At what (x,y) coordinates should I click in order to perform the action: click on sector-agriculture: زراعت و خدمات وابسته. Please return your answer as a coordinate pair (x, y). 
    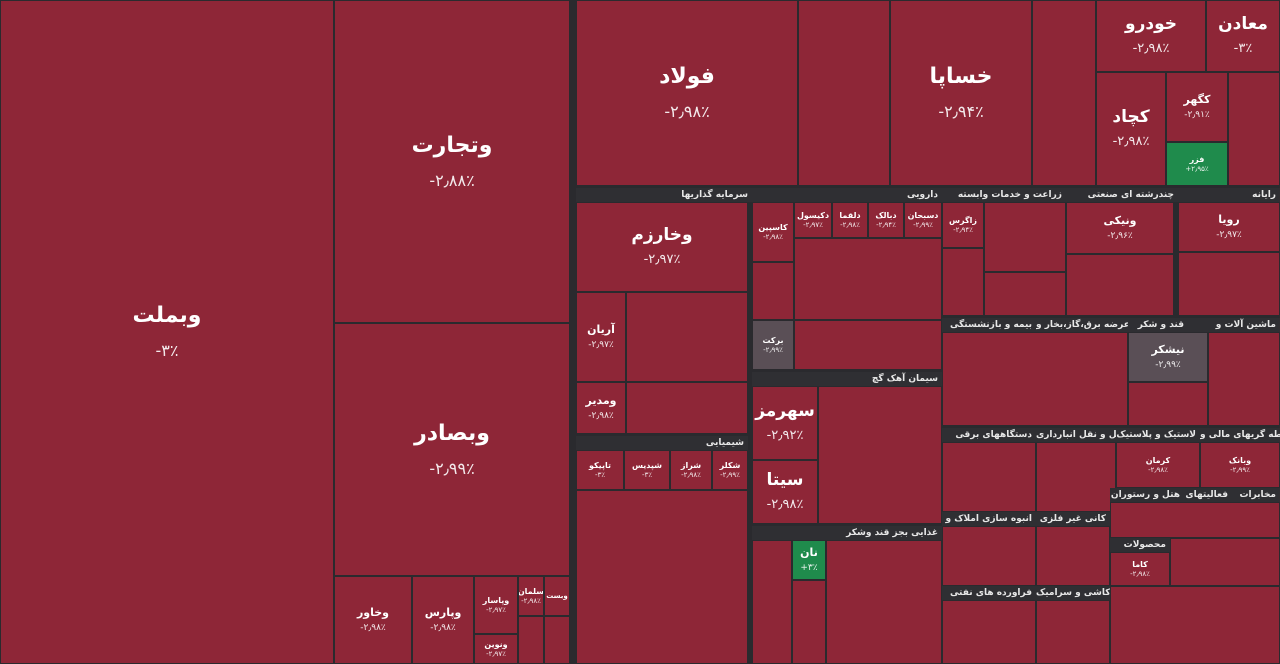
    Looking at the image, I should click on (1004, 195).